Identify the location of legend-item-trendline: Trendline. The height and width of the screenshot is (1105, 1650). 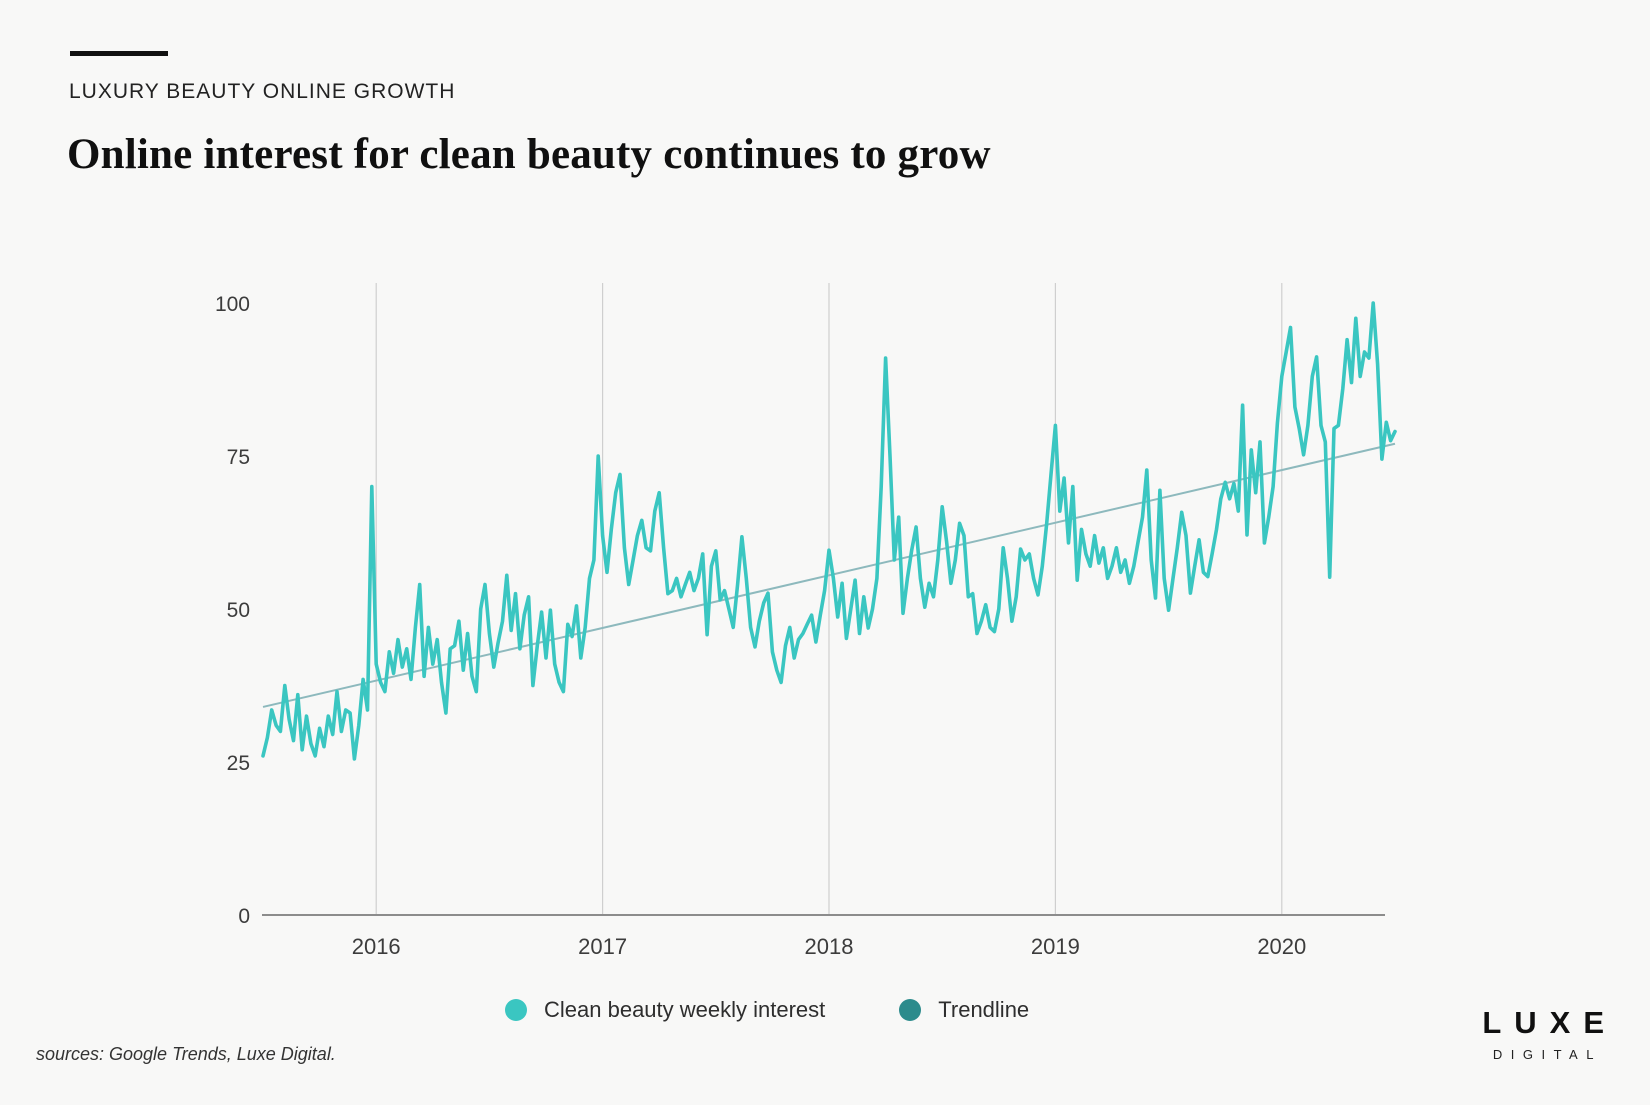
(964, 1010).